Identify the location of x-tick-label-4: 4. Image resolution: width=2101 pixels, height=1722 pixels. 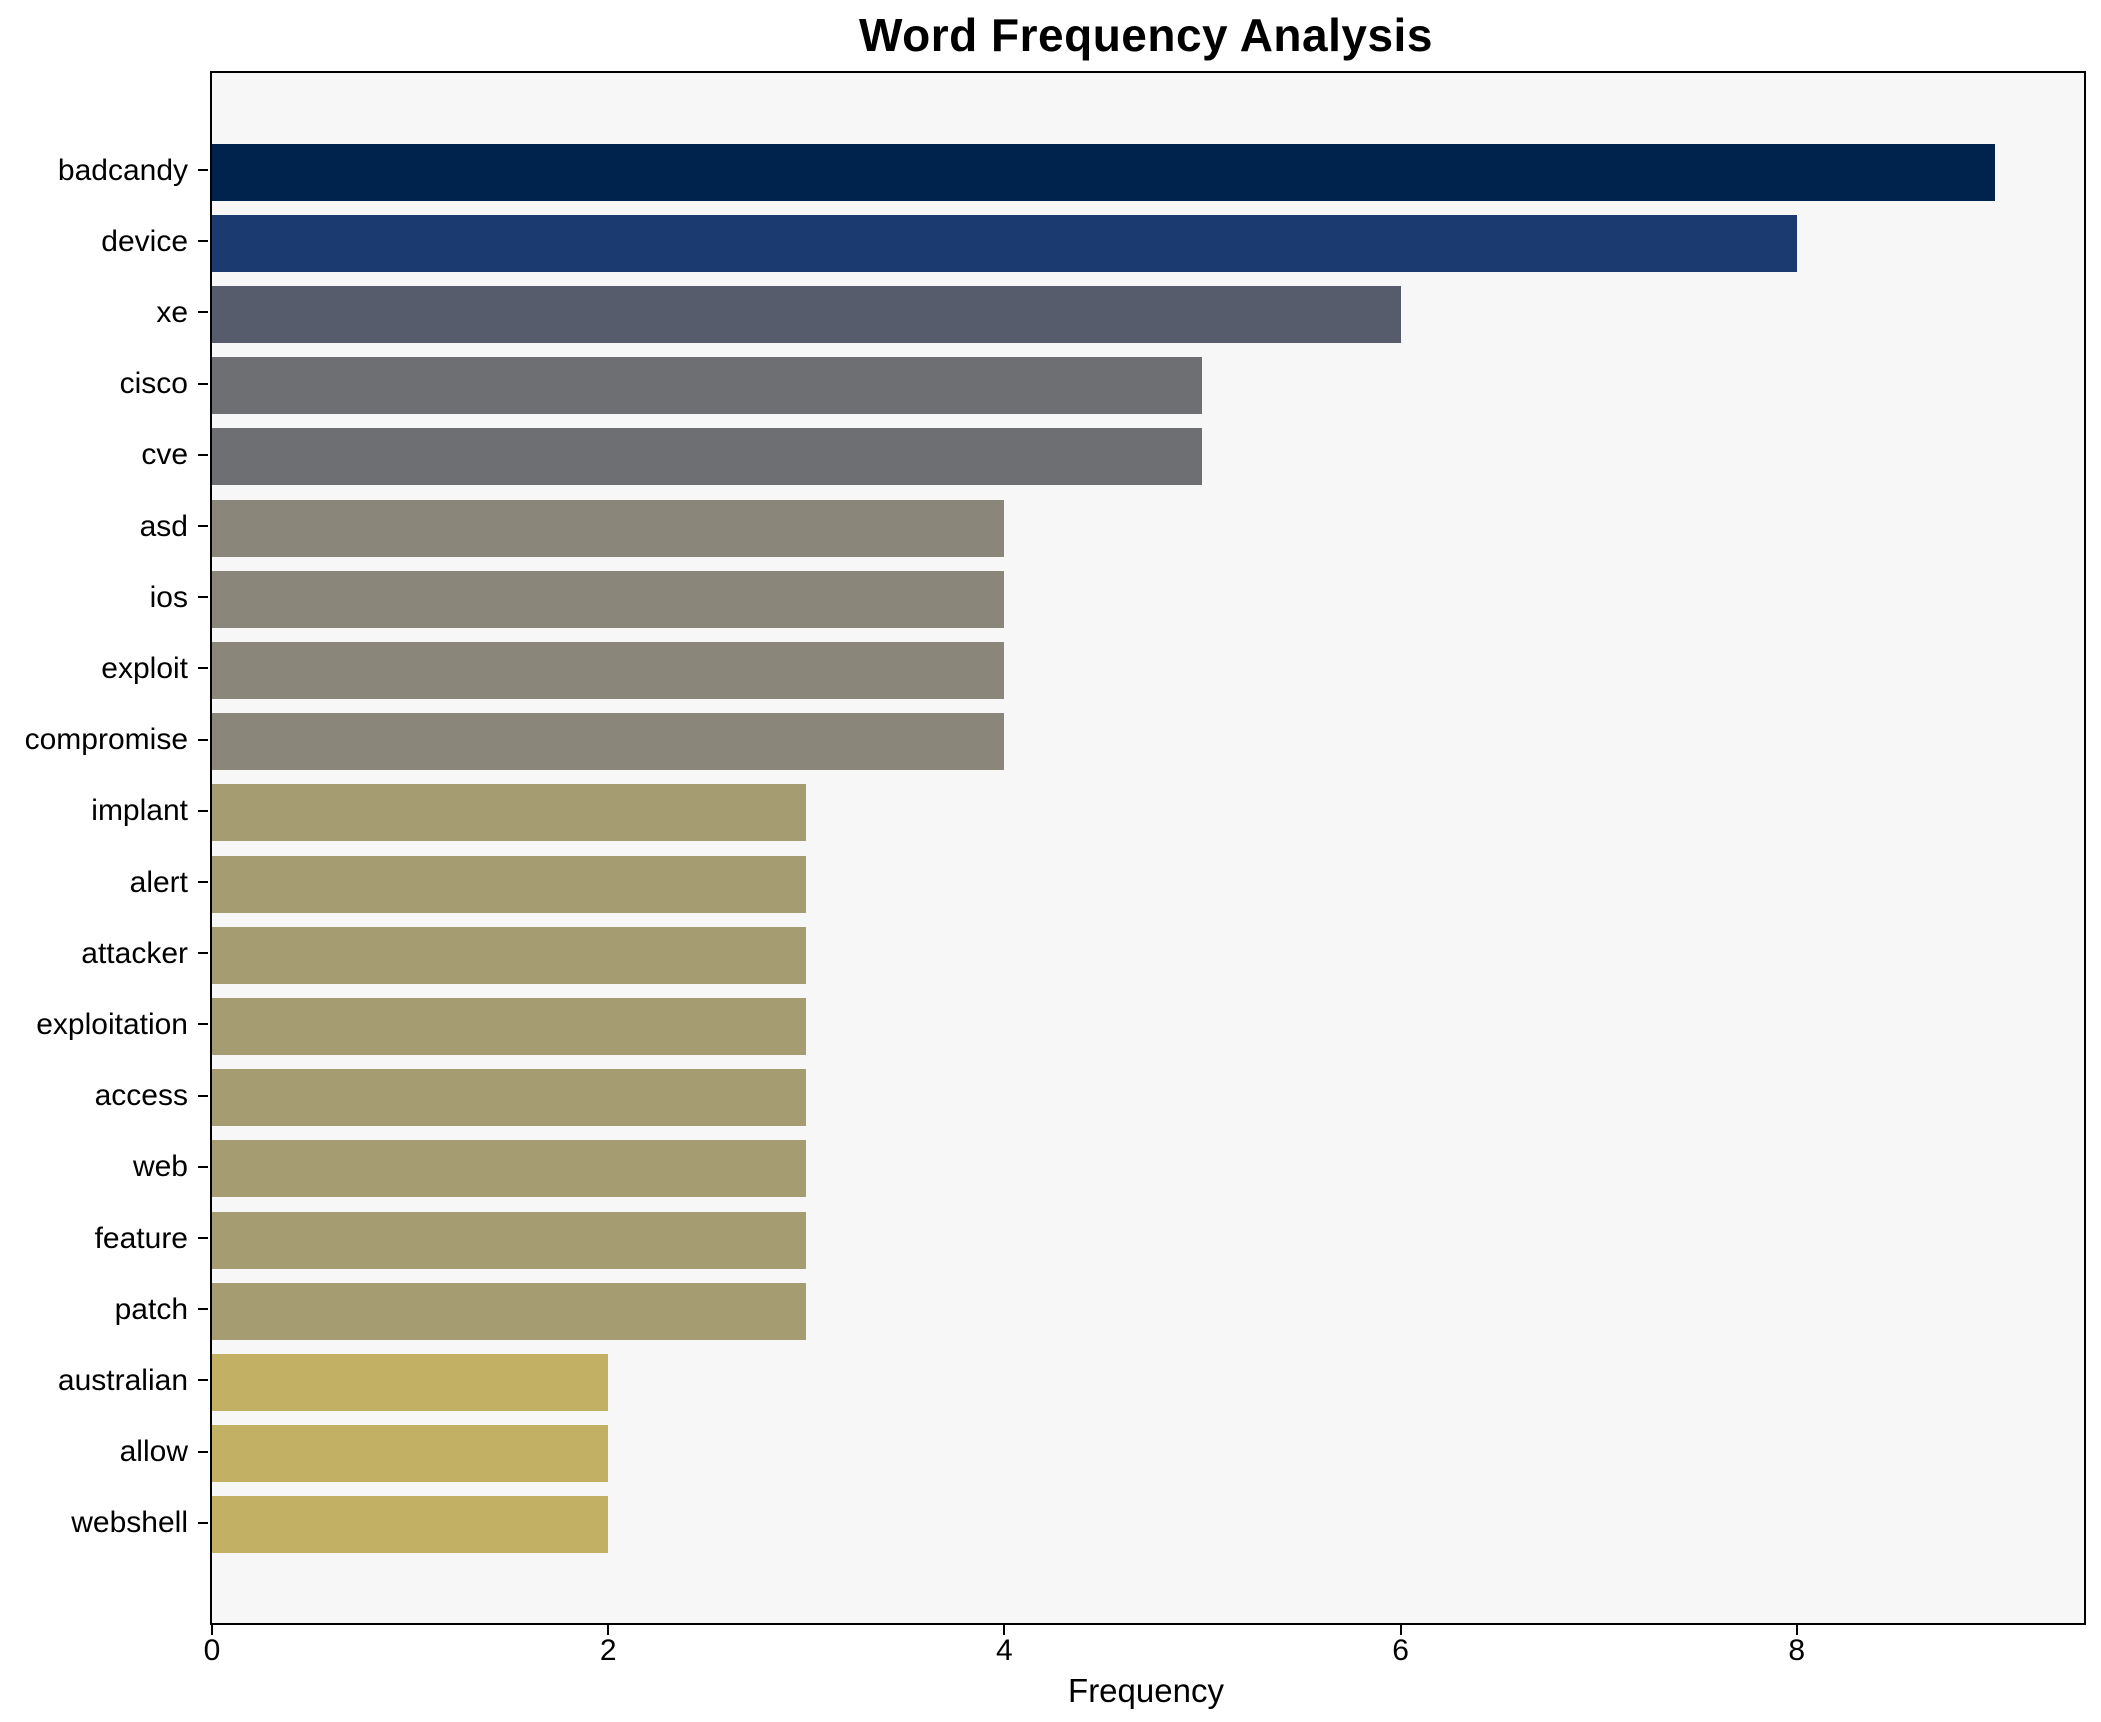
(1004, 1650).